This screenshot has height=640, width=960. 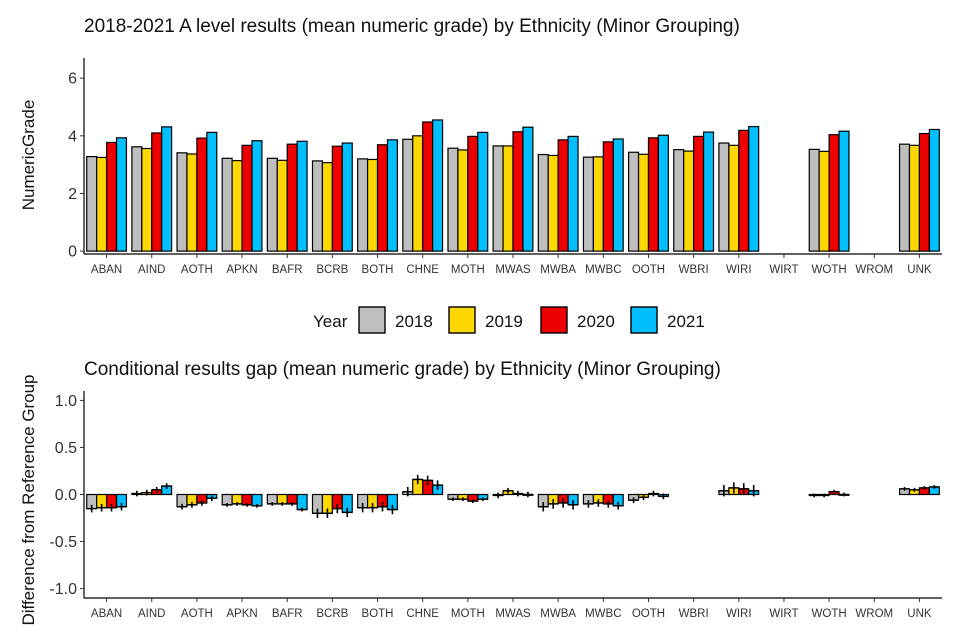 I want to click on top-chart-y-axis-title: NumericGrade, so click(x=28, y=155).